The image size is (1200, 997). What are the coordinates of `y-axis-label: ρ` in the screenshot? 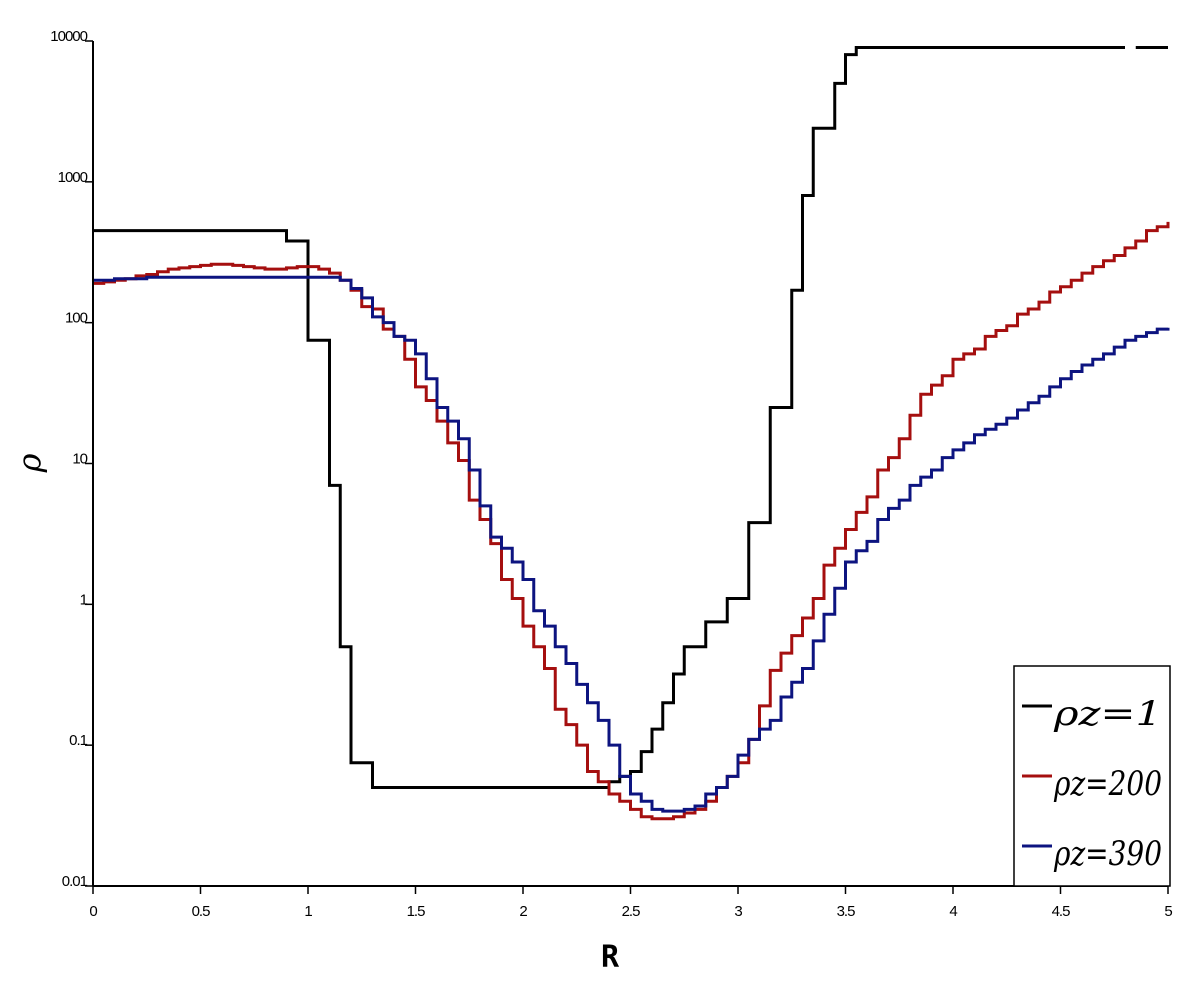 It's located at (30, 463).